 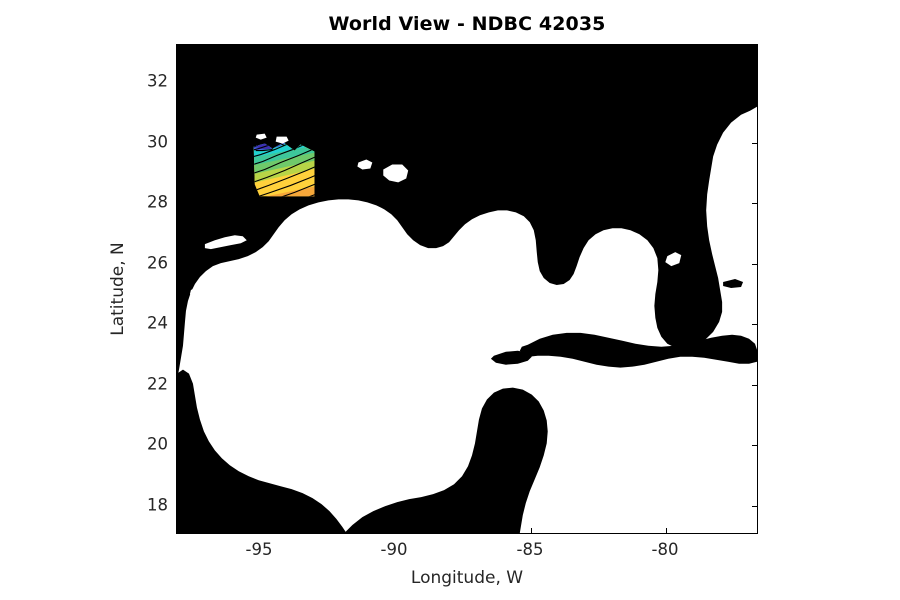 I want to click on land-cuba, so click(x=638, y=350).